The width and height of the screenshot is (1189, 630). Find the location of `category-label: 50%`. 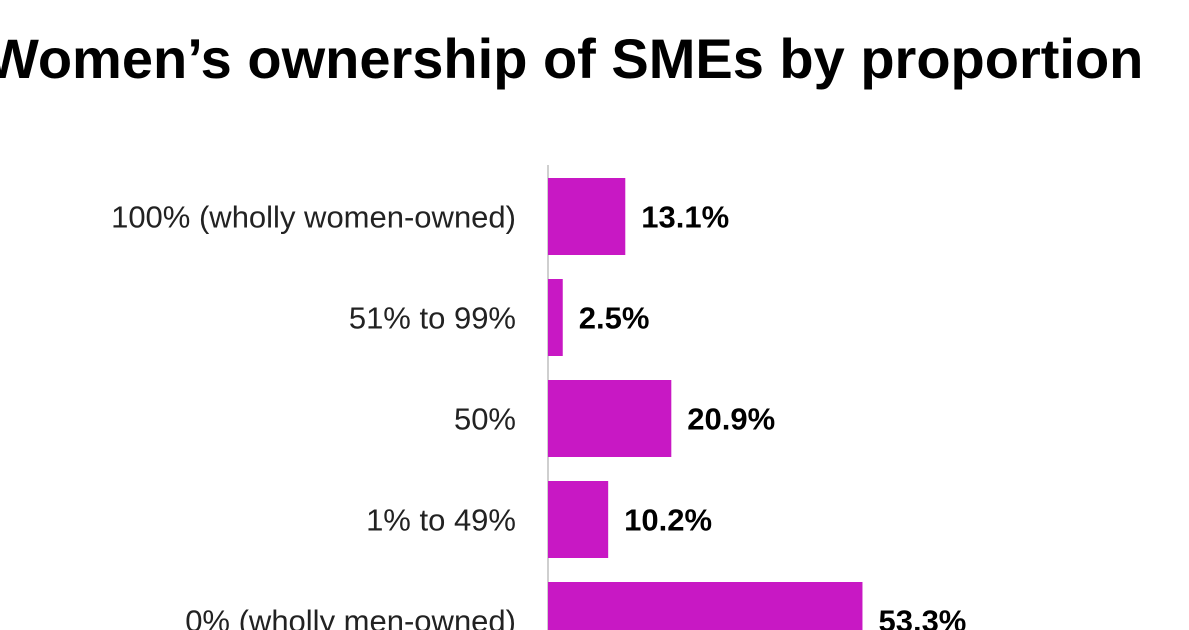

category-label: 50% is located at coordinates (485, 419).